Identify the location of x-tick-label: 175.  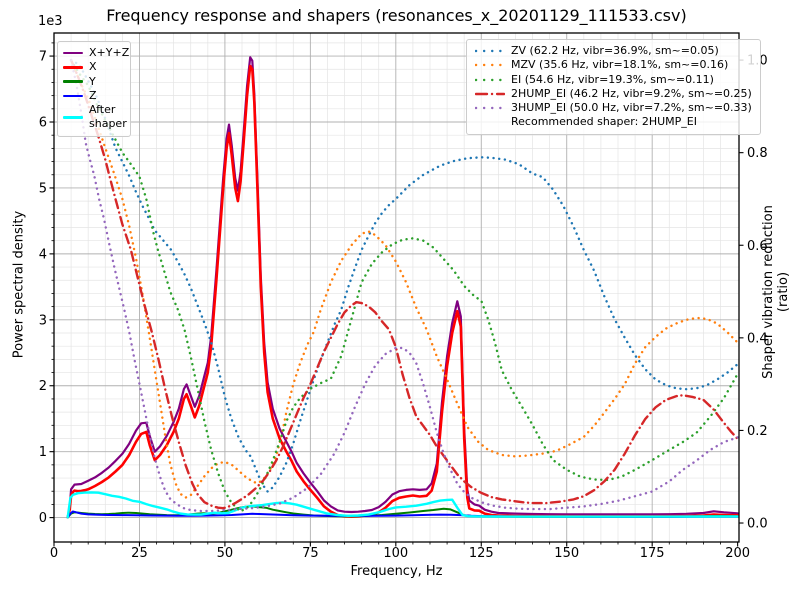
(652, 553).